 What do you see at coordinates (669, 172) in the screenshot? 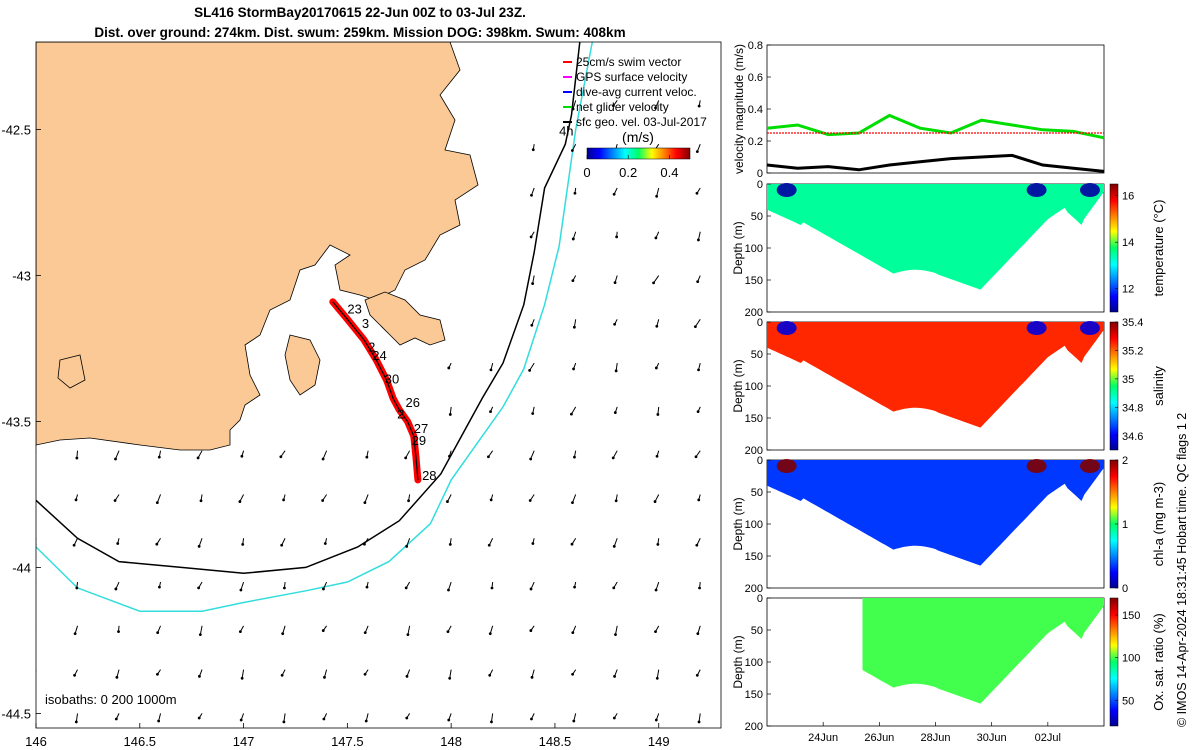
I see `colorbar-tick-label: 0.4` at bounding box center [669, 172].